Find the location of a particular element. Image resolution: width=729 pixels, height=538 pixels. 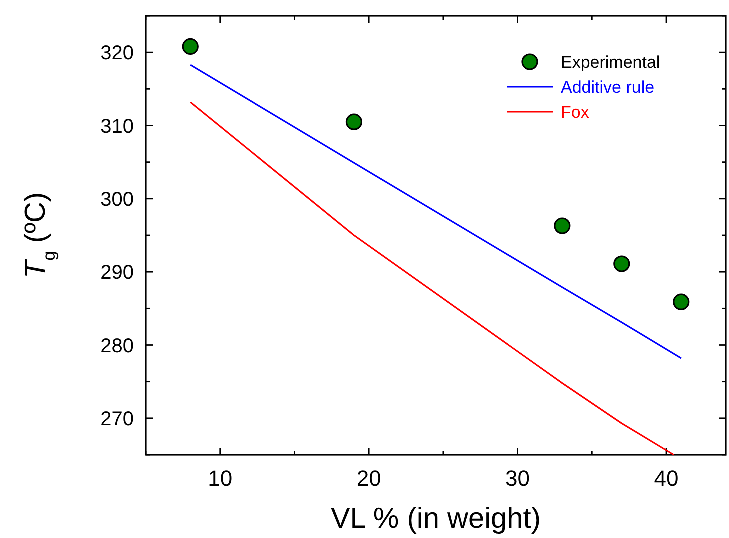

y-tick-label: 280 is located at coordinates (117, 346).